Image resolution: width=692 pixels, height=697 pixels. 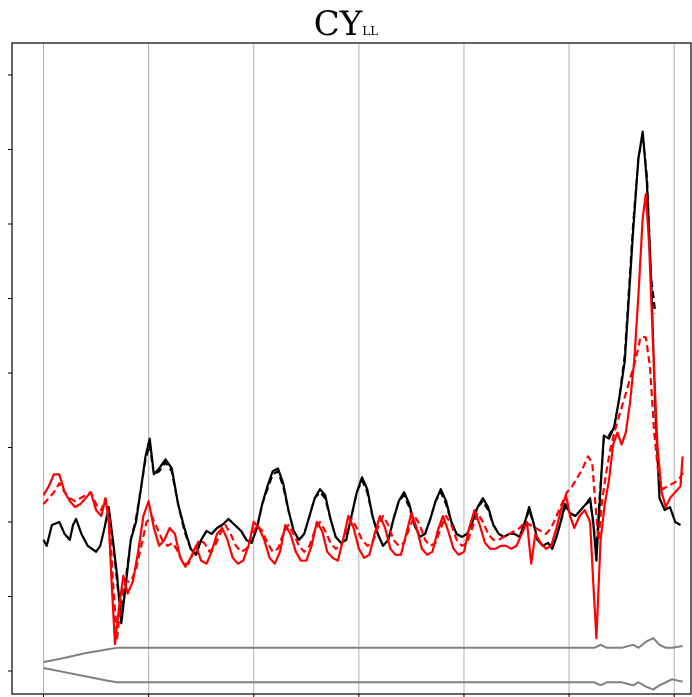 I want to click on chart-title-main: CY, so click(x=338, y=24).